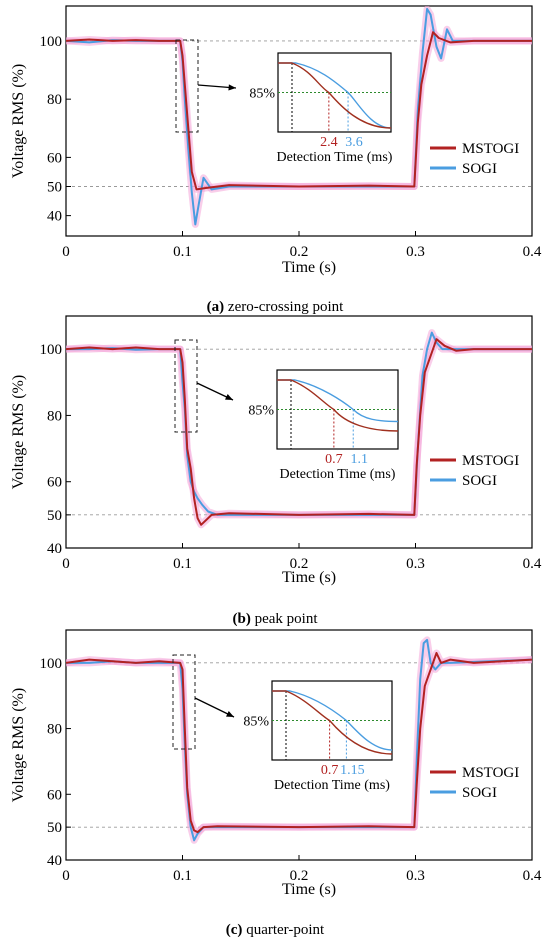  I want to click on inset-mstogi-value: 2.4, so click(329, 142).